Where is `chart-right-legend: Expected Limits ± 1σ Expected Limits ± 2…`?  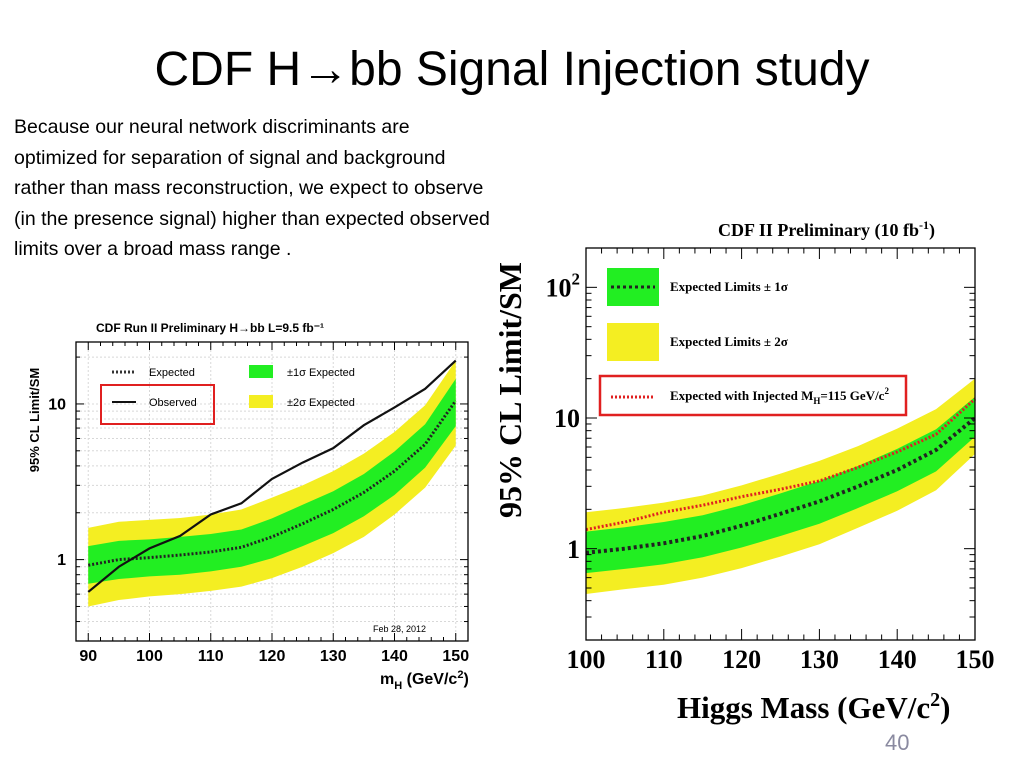
chart-right-legend: Expected Limits ± 1σ Expected Limits ± 2… is located at coordinates (753, 342).